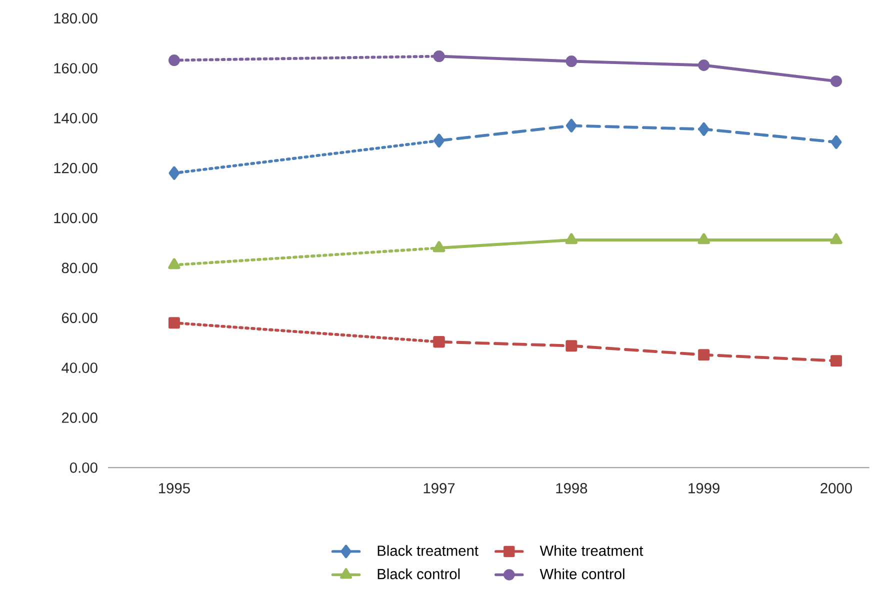 The height and width of the screenshot is (605, 894). Describe the element at coordinates (84, 467) in the screenshot. I see `y-tick-label: 0.00` at that location.